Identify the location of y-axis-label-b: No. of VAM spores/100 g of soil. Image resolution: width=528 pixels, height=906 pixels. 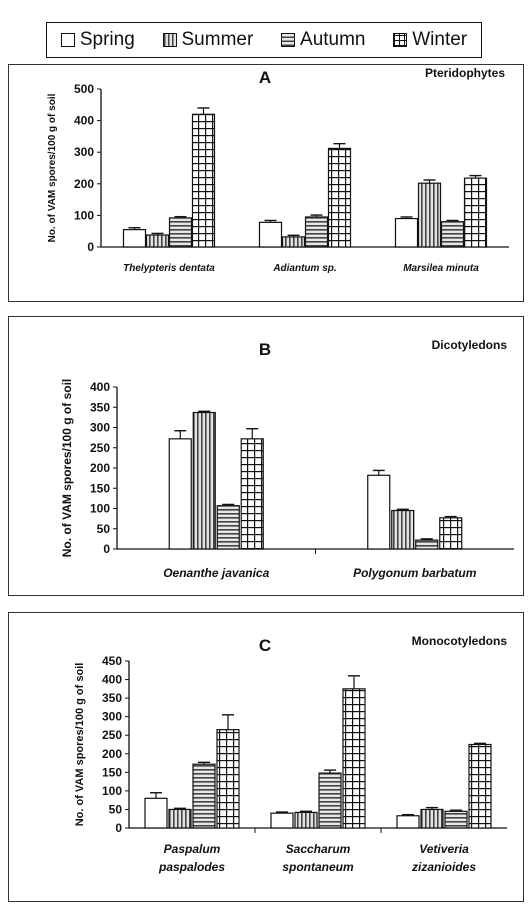
(67, 468).